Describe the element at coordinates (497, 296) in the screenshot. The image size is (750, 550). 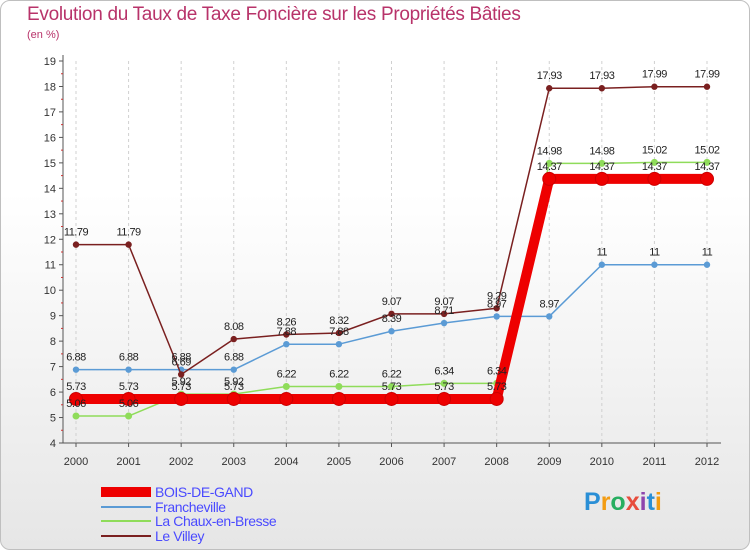
I see `data-label: 9.29` at that location.